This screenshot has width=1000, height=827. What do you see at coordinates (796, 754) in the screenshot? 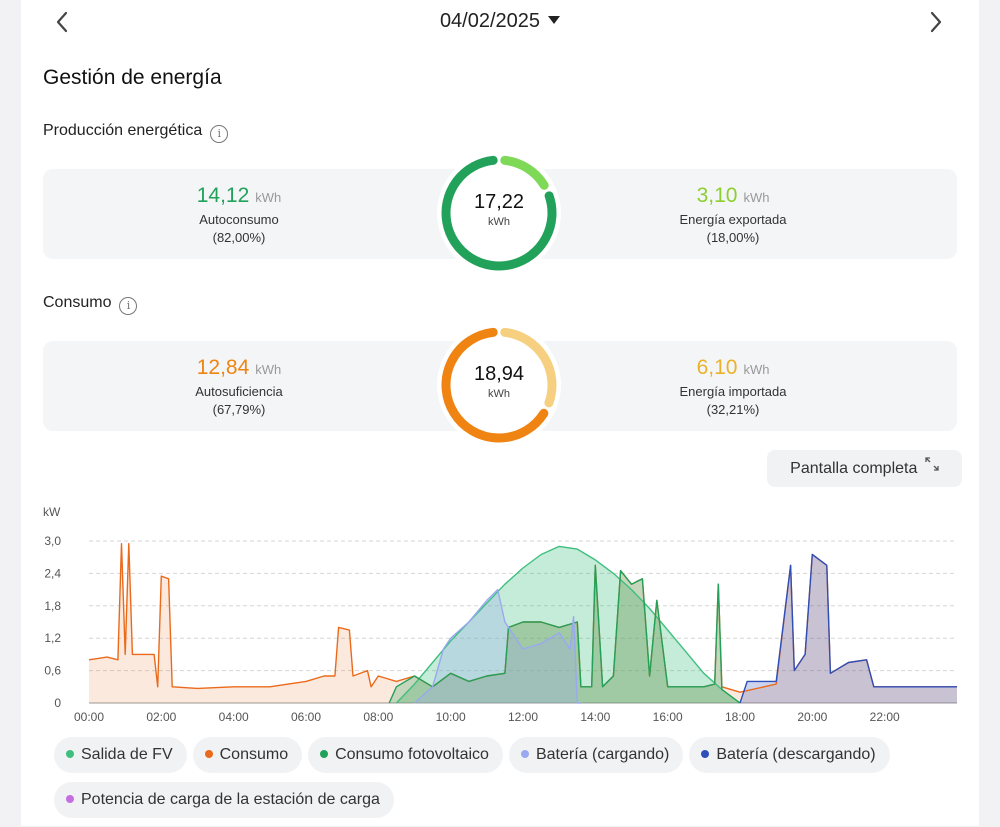
I see `legend-label: Batería (descargando)` at bounding box center [796, 754].